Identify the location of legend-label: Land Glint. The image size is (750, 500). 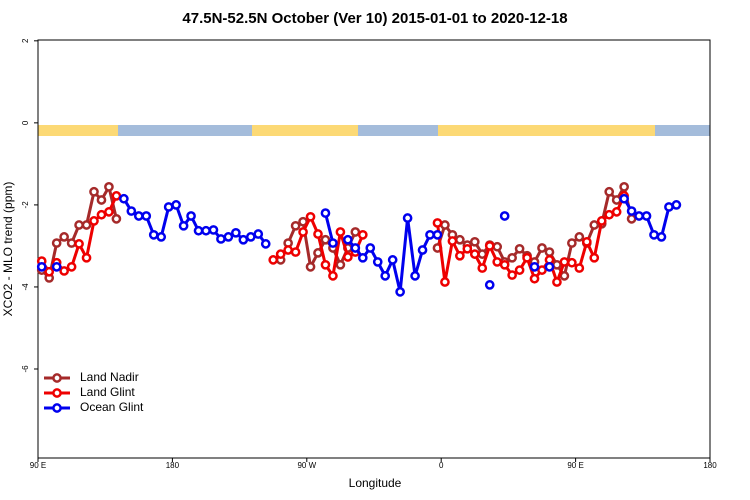
(107, 392).